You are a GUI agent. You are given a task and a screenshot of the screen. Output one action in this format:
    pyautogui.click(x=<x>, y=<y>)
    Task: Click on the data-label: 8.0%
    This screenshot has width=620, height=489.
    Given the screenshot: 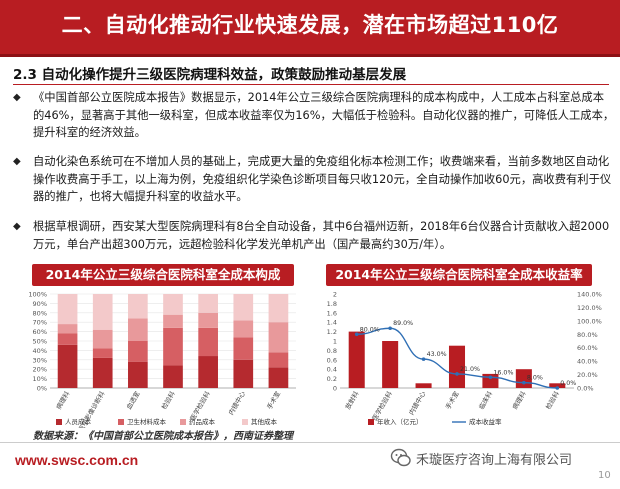 What is the action you would take?
    pyautogui.click(x=535, y=378)
    